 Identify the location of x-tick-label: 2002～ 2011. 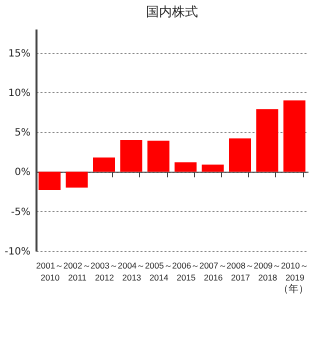
(77, 271).